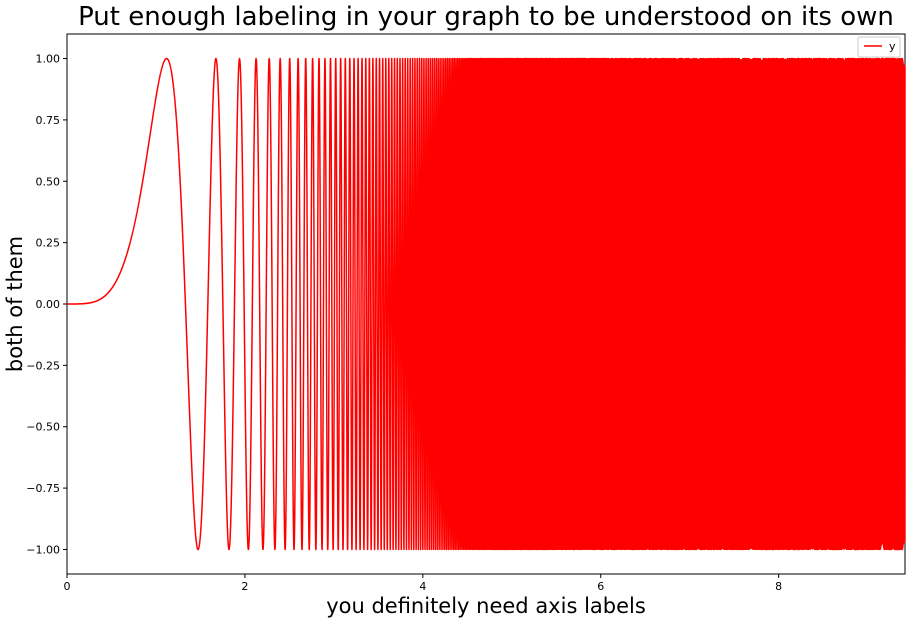 The height and width of the screenshot is (622, 915). Describe the element at coordinates (778, 586) in the screenshot. I see `x-tick-label: 8` at that location.